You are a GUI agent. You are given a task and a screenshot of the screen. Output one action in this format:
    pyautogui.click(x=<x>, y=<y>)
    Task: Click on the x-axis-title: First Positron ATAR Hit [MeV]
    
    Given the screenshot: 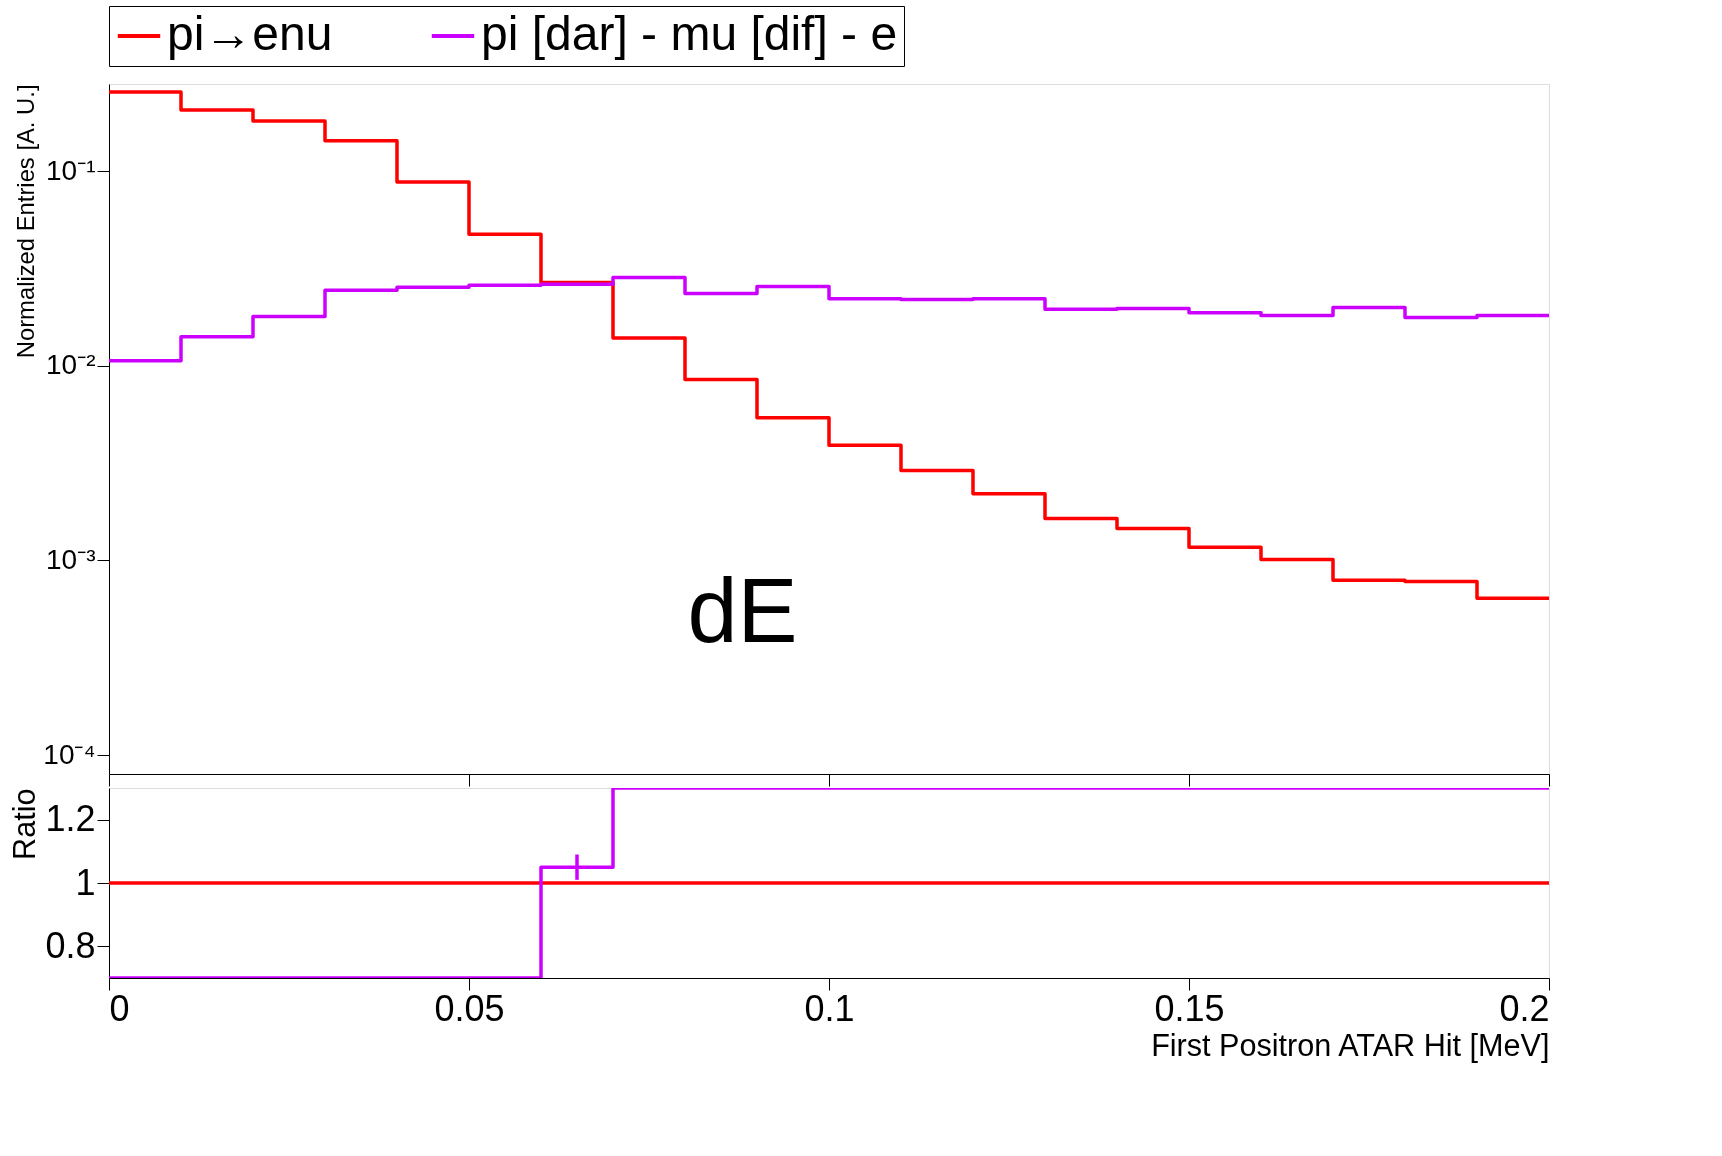 What is the action you would take?
    pyautogui.click(x=1350, y=1045)
    